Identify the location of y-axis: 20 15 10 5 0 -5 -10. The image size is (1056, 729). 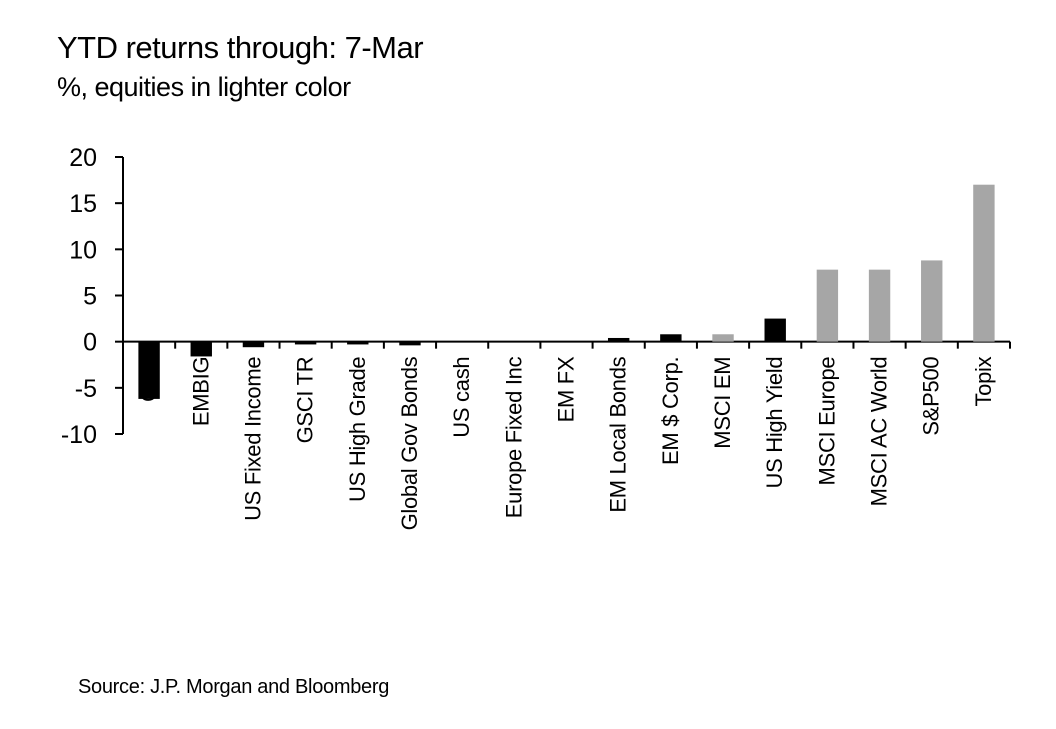
(92, 296).